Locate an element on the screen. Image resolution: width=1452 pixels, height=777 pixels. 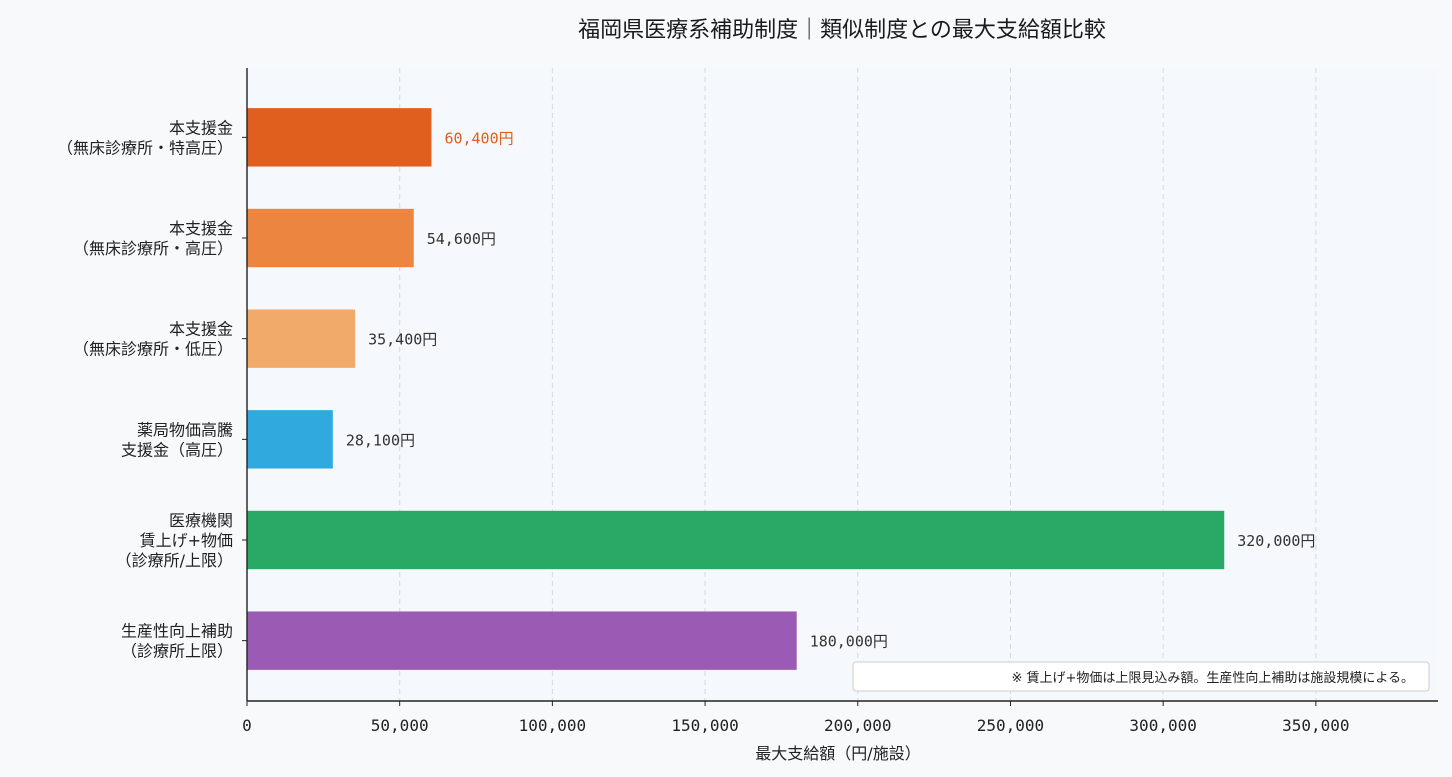
x-tick-label: 200,000 is located at coordinates (857, 725).